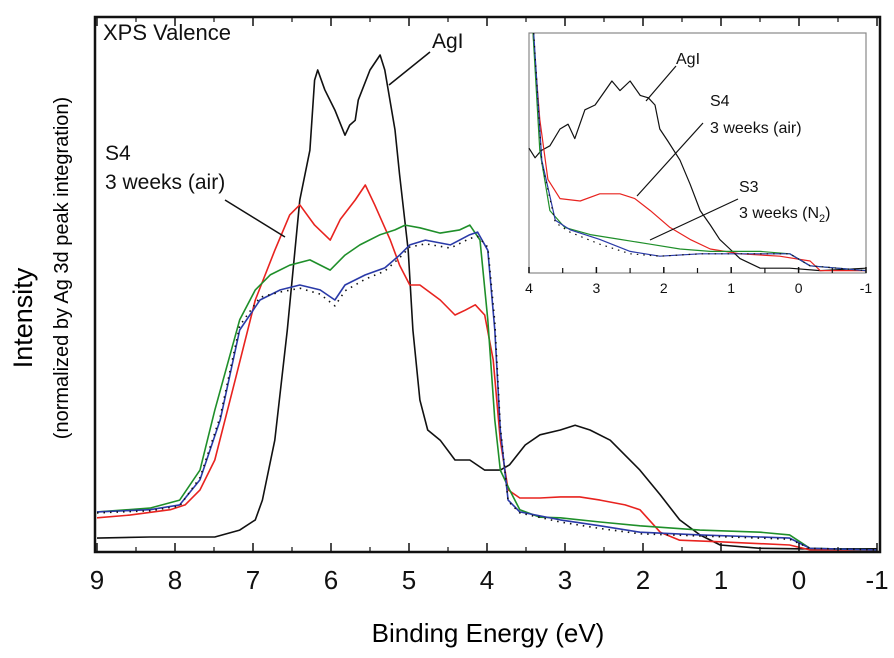  Describe the element at coordinates (409, 580) in the screenshot. I see `main-x-tick-label: 5` at that location.